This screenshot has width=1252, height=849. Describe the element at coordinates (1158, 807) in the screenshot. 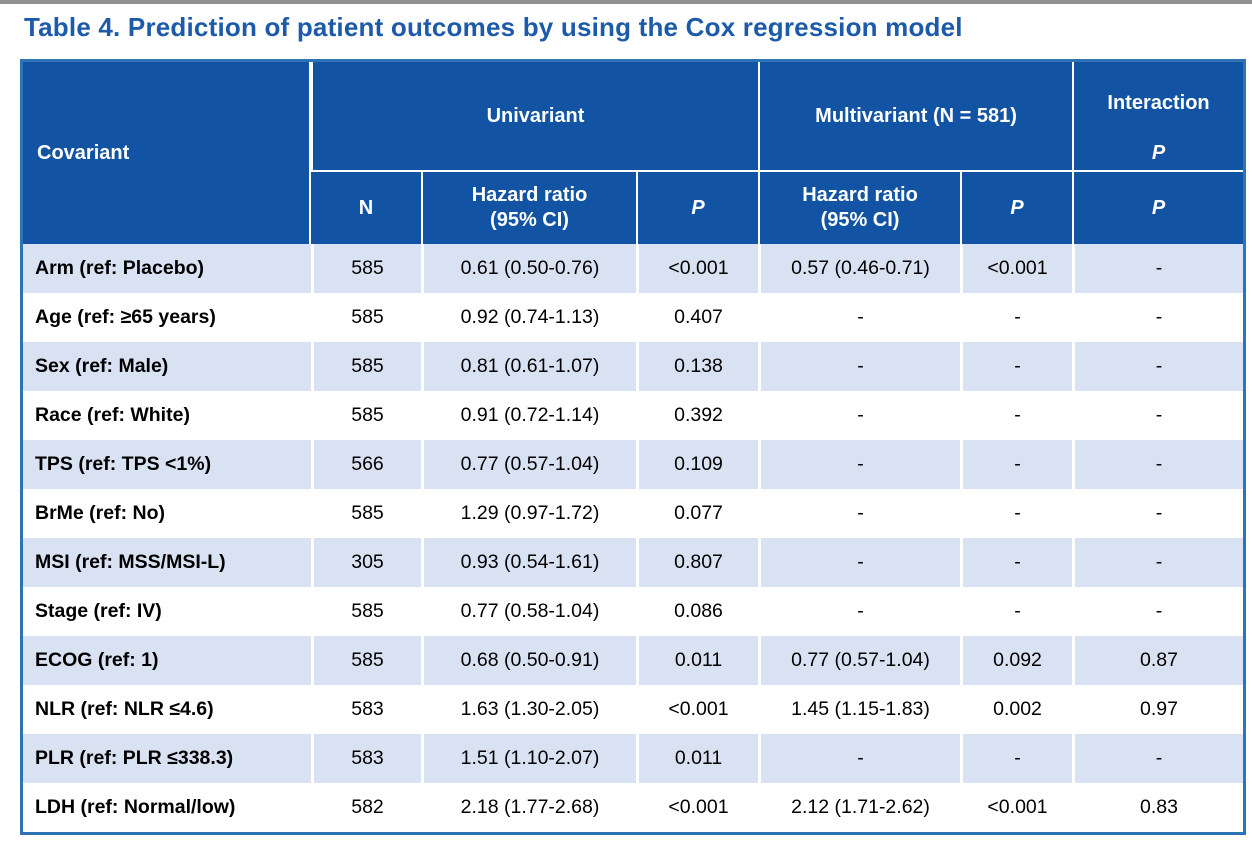

I see `p-interaction-cell: 0.83` at that location.